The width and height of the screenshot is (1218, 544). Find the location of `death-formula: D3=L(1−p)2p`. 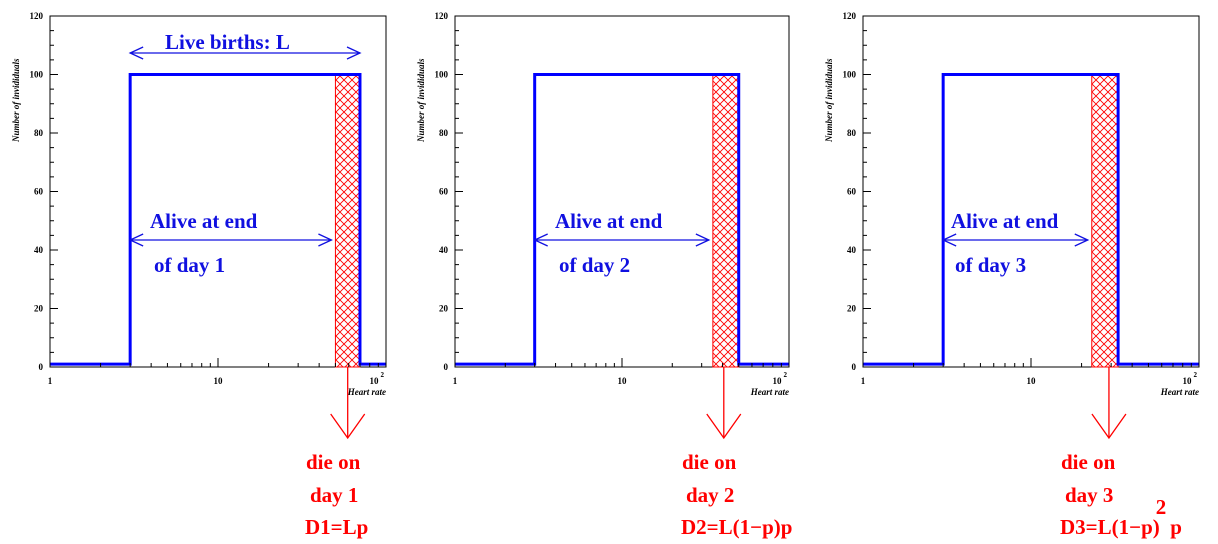

death-formula: D3=L(1−p)2p is located at coordinates (1121, 517).